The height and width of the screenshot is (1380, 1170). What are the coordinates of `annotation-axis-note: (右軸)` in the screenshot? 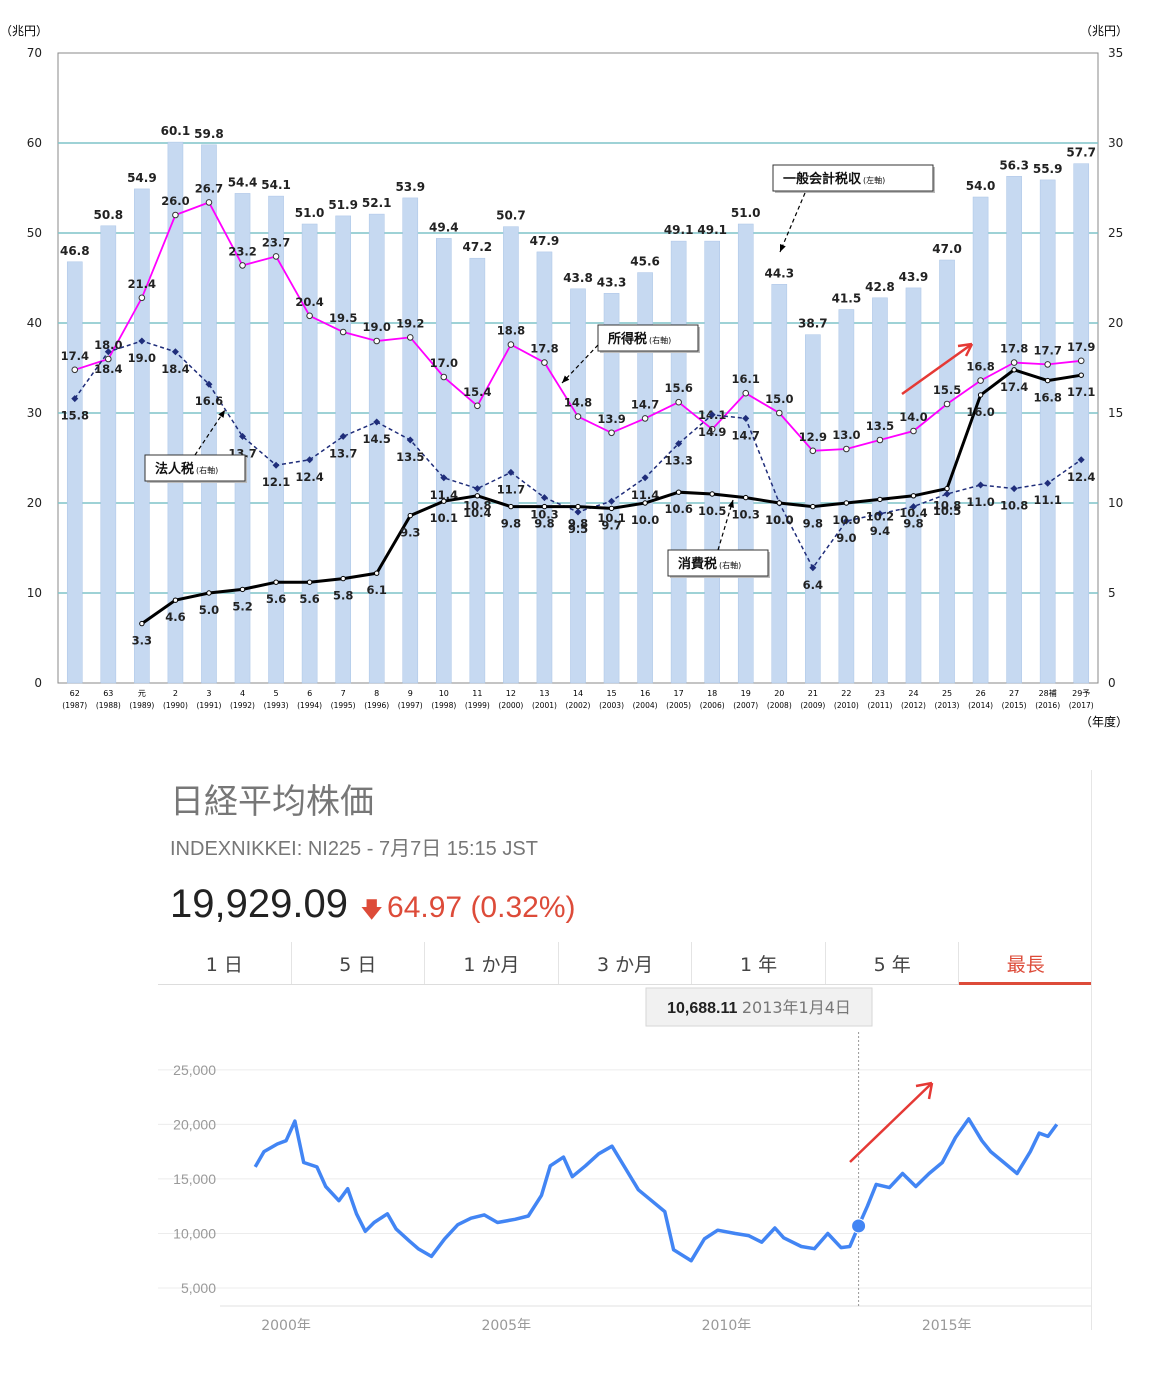 It's located at (730, 565).